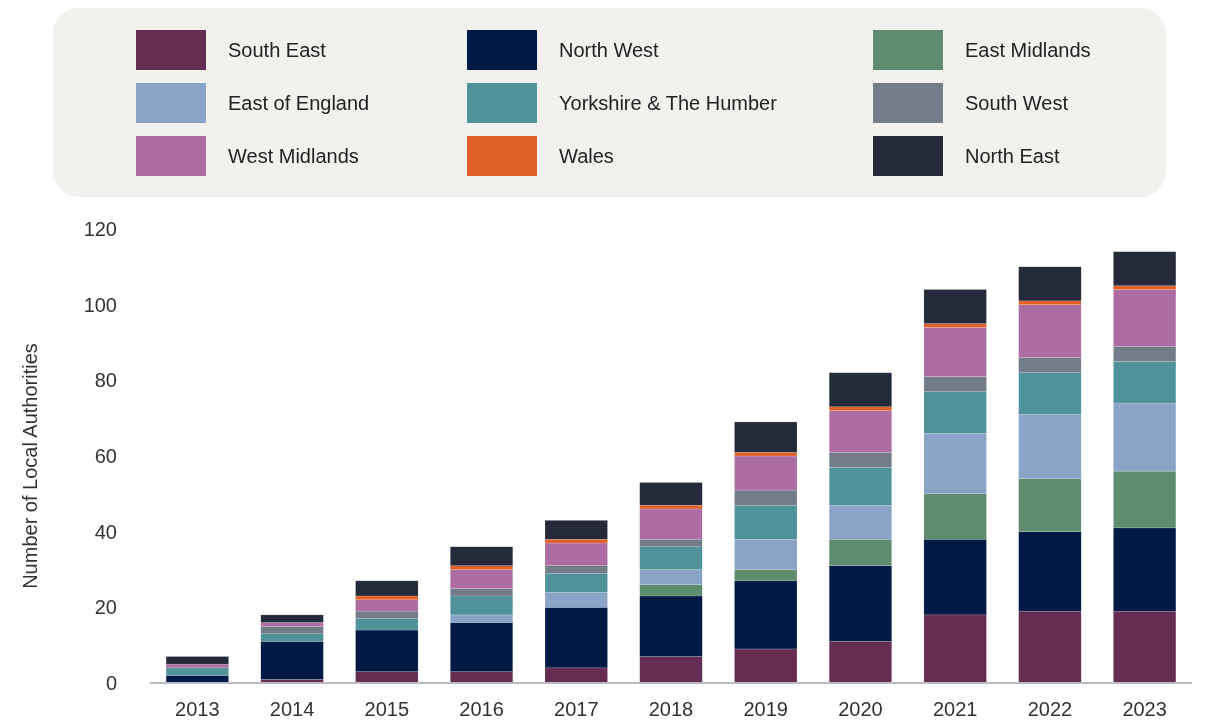 This screenshot has height=725, width=1207. I want to click on y-tick-label: 0, so click(111, 683).